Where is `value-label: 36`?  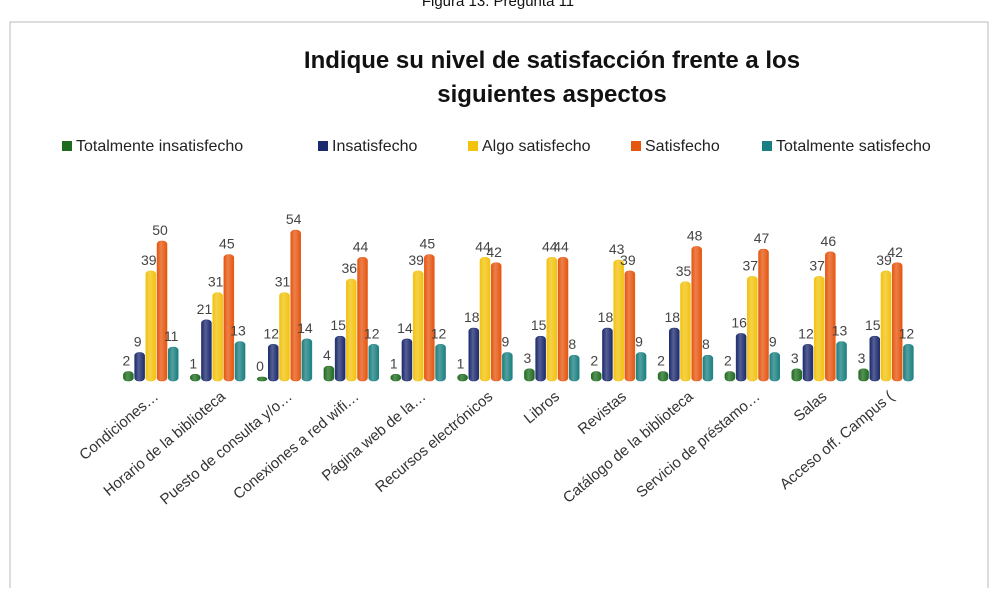
value-label: 36 is located at coordinates (350, 268).